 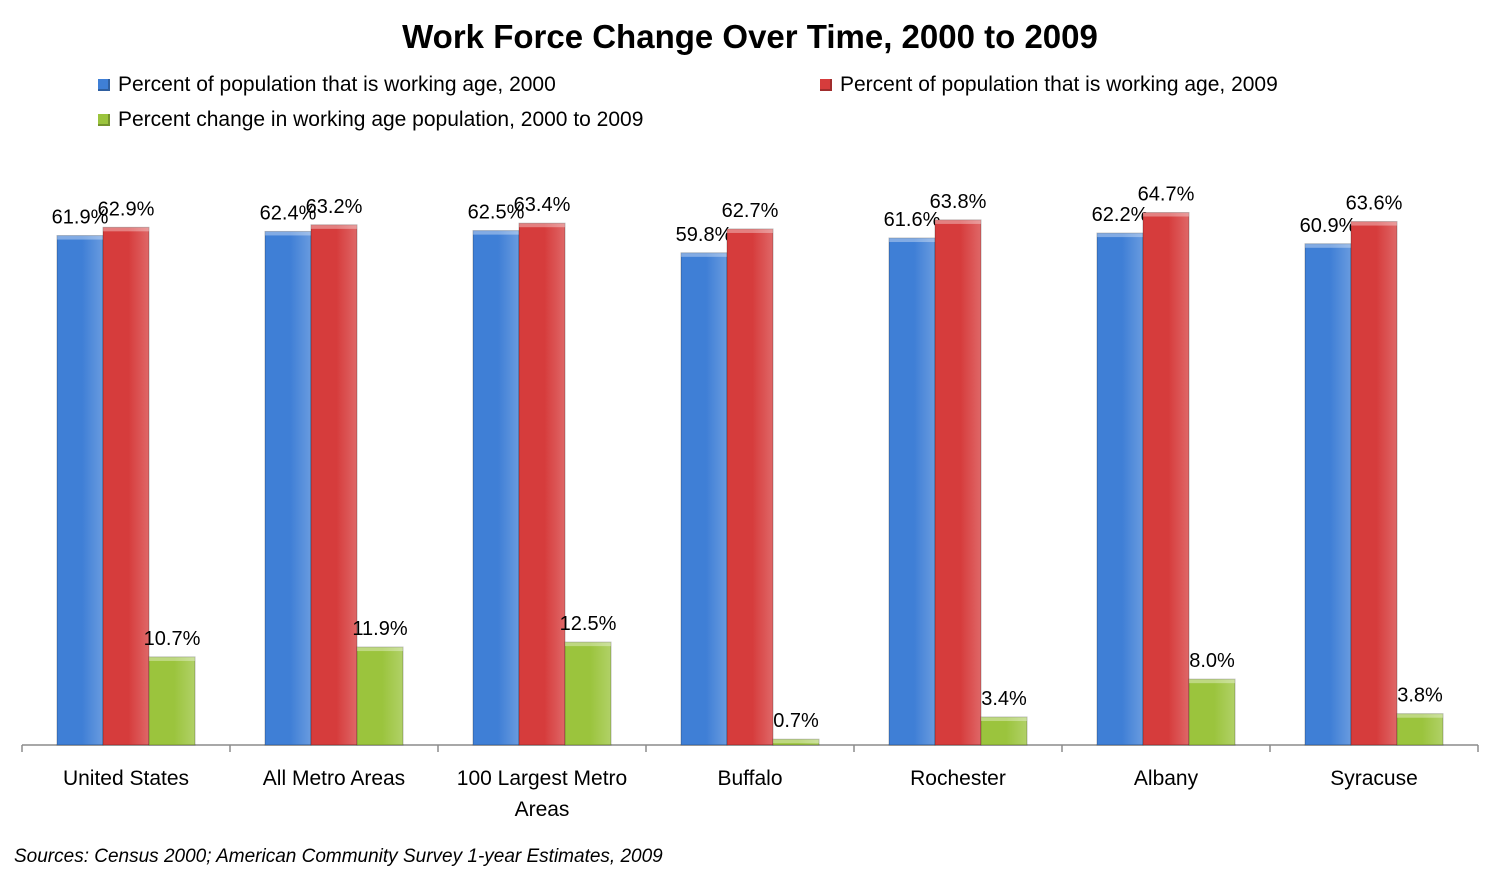 What do you see at coordinates (1166, 778) in the screenshot?
I see `category-label-5: Albany` at bounding box center [1166, 778].